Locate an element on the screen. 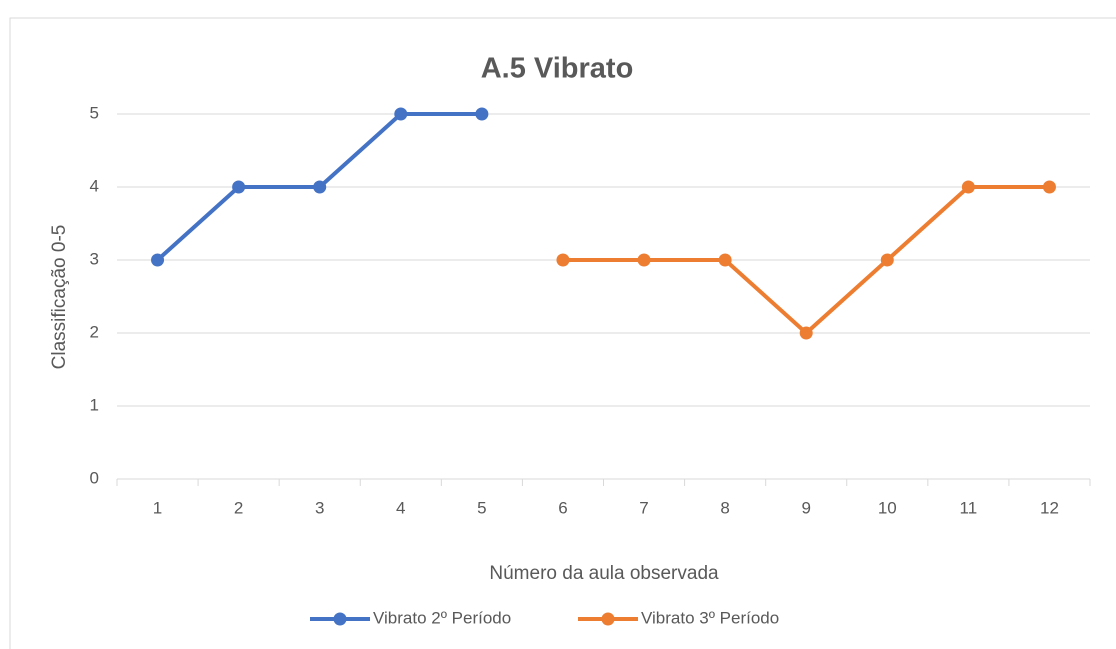 The width and height of the screenshot is (1116, 649). x-tick-label: 3 is located at coordinates (319, 507).